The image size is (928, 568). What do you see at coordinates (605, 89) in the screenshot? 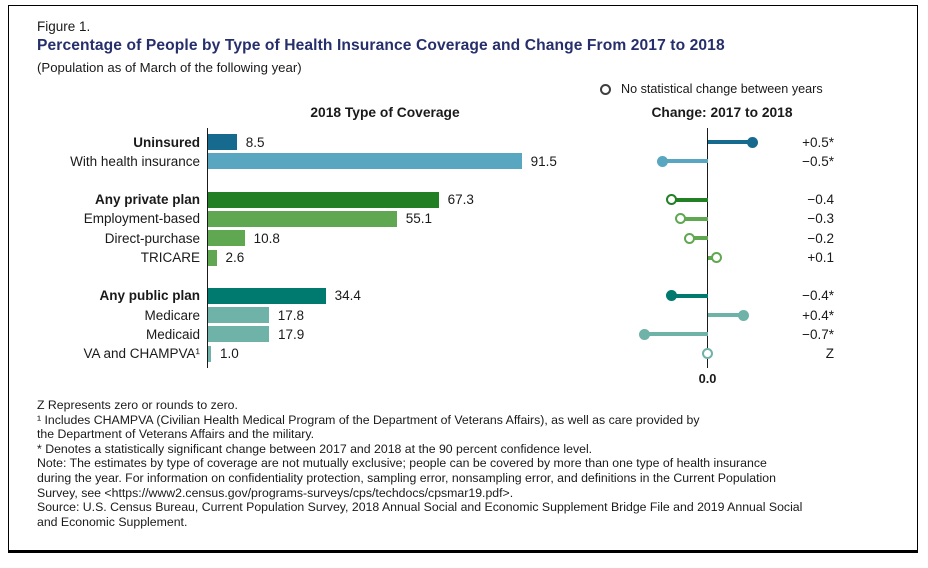
I see `no-change-legend-marker-icon` at bounding box center [605, 89].